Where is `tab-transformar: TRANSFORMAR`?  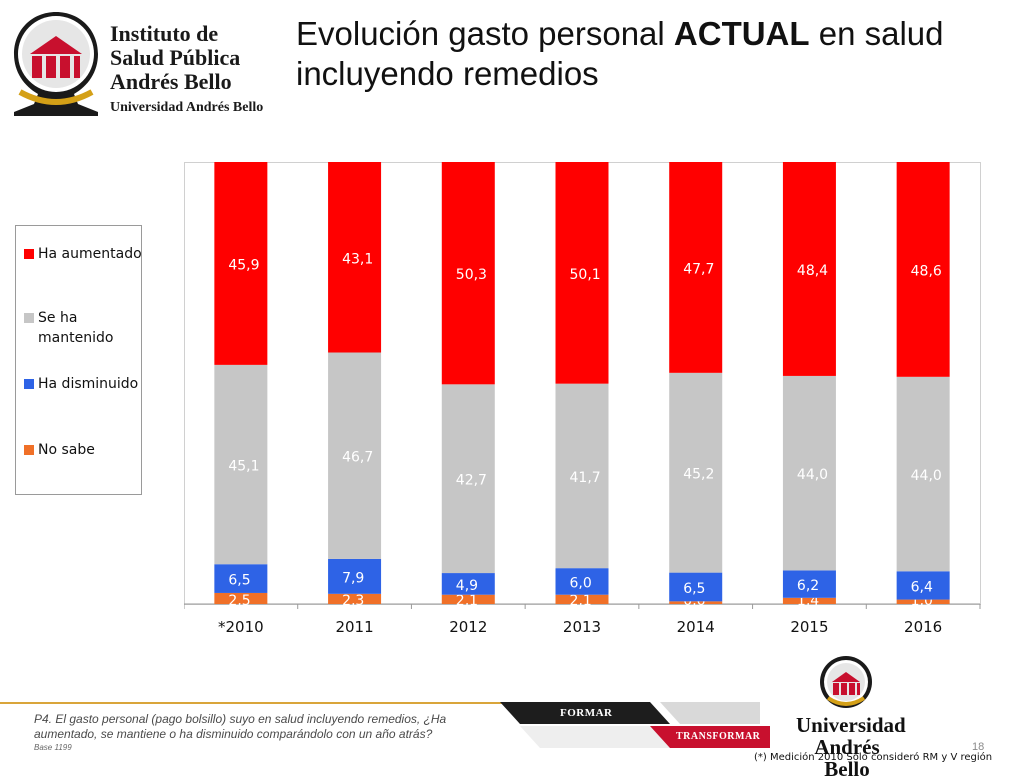
tab-transformar: TRANSFORMAR is located at coordinates (718, 736).